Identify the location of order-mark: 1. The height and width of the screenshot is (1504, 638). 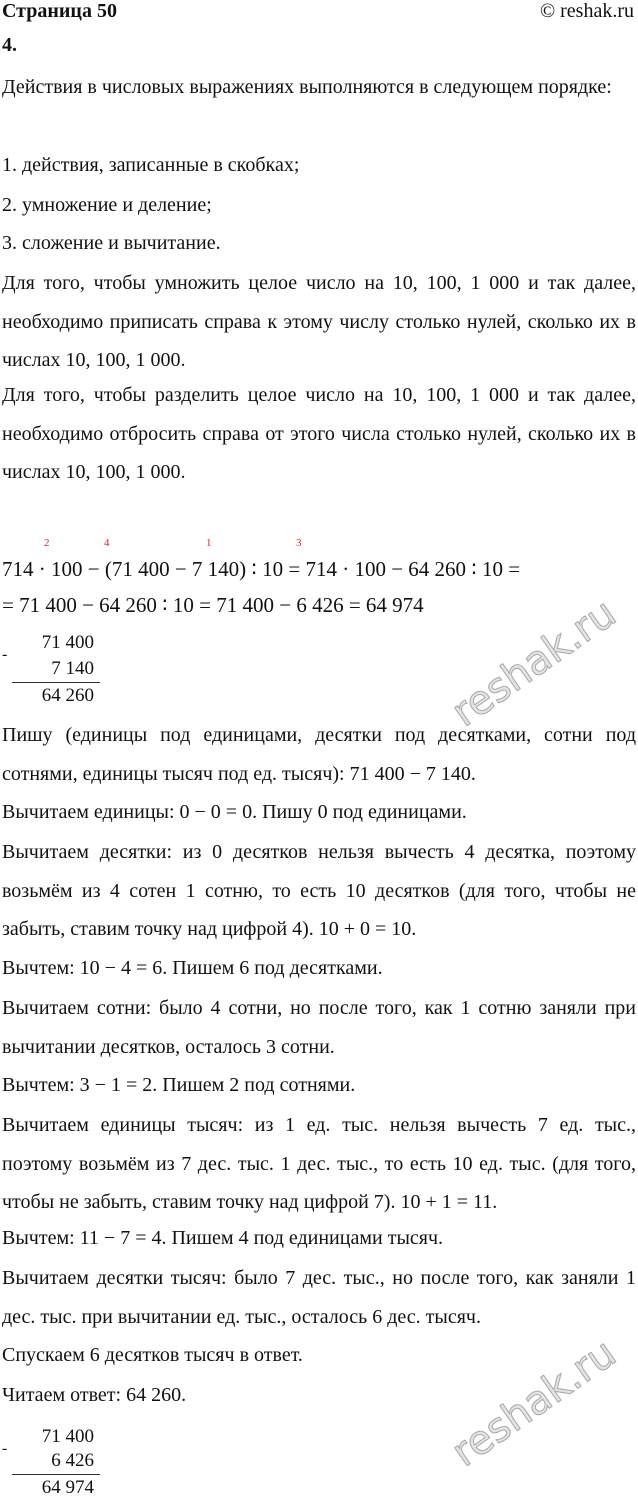
(209, 543).